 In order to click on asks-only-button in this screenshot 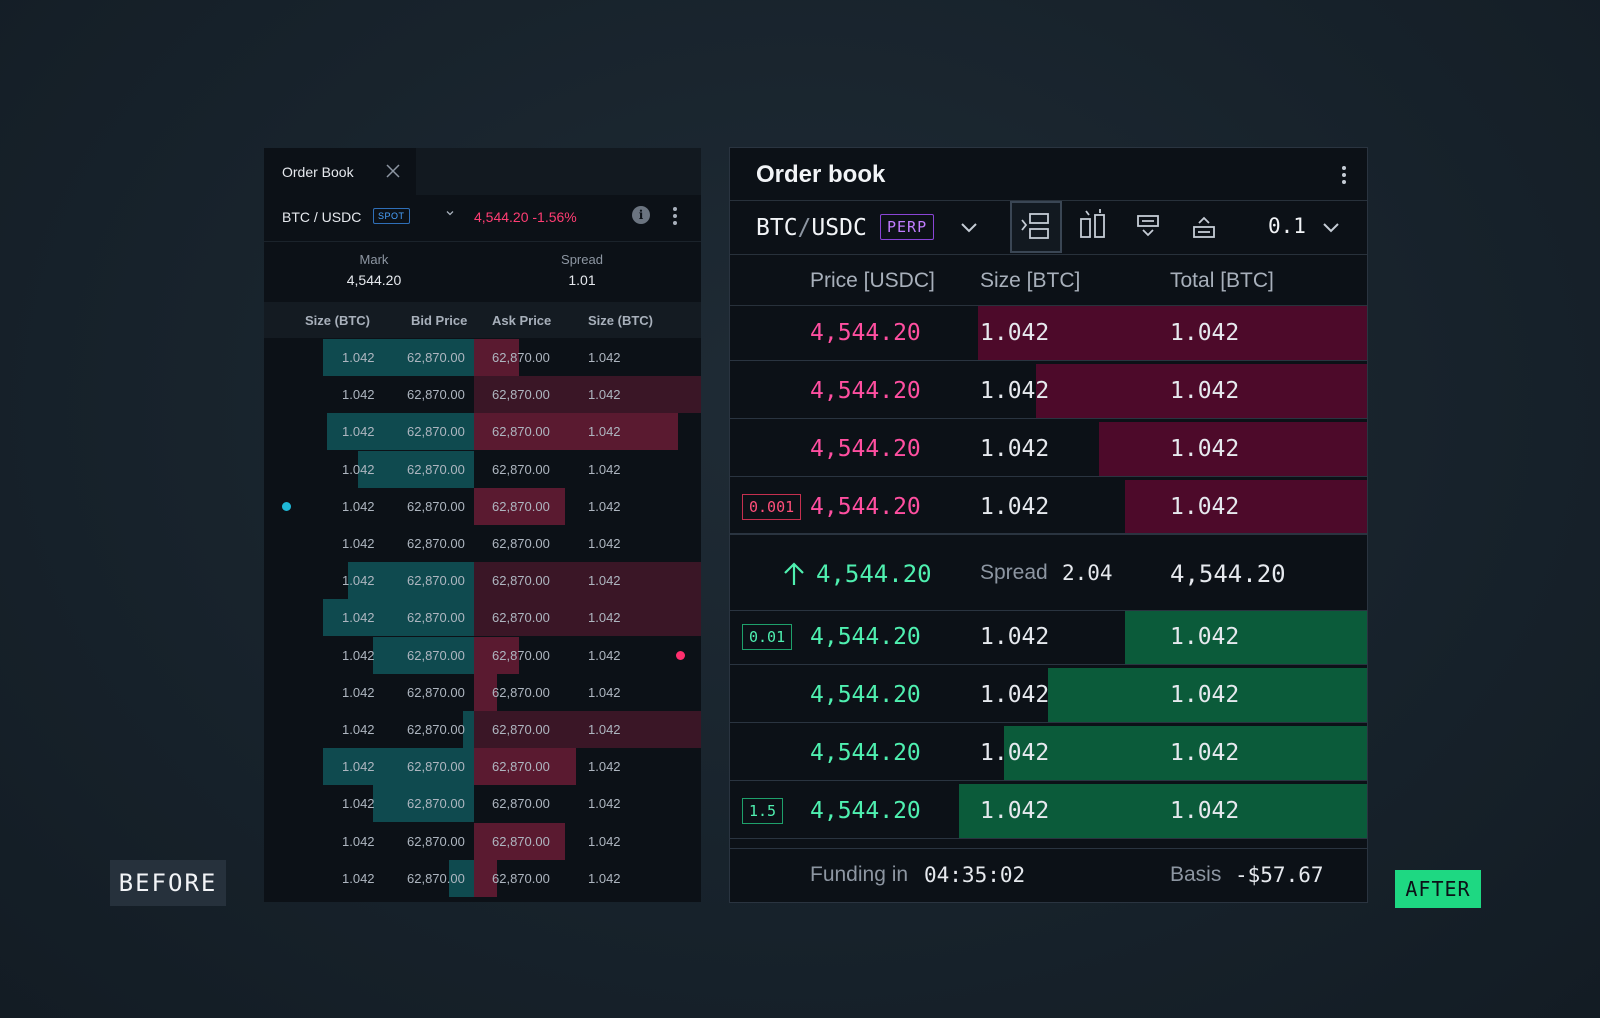, I will do `click(1204, 227)`.